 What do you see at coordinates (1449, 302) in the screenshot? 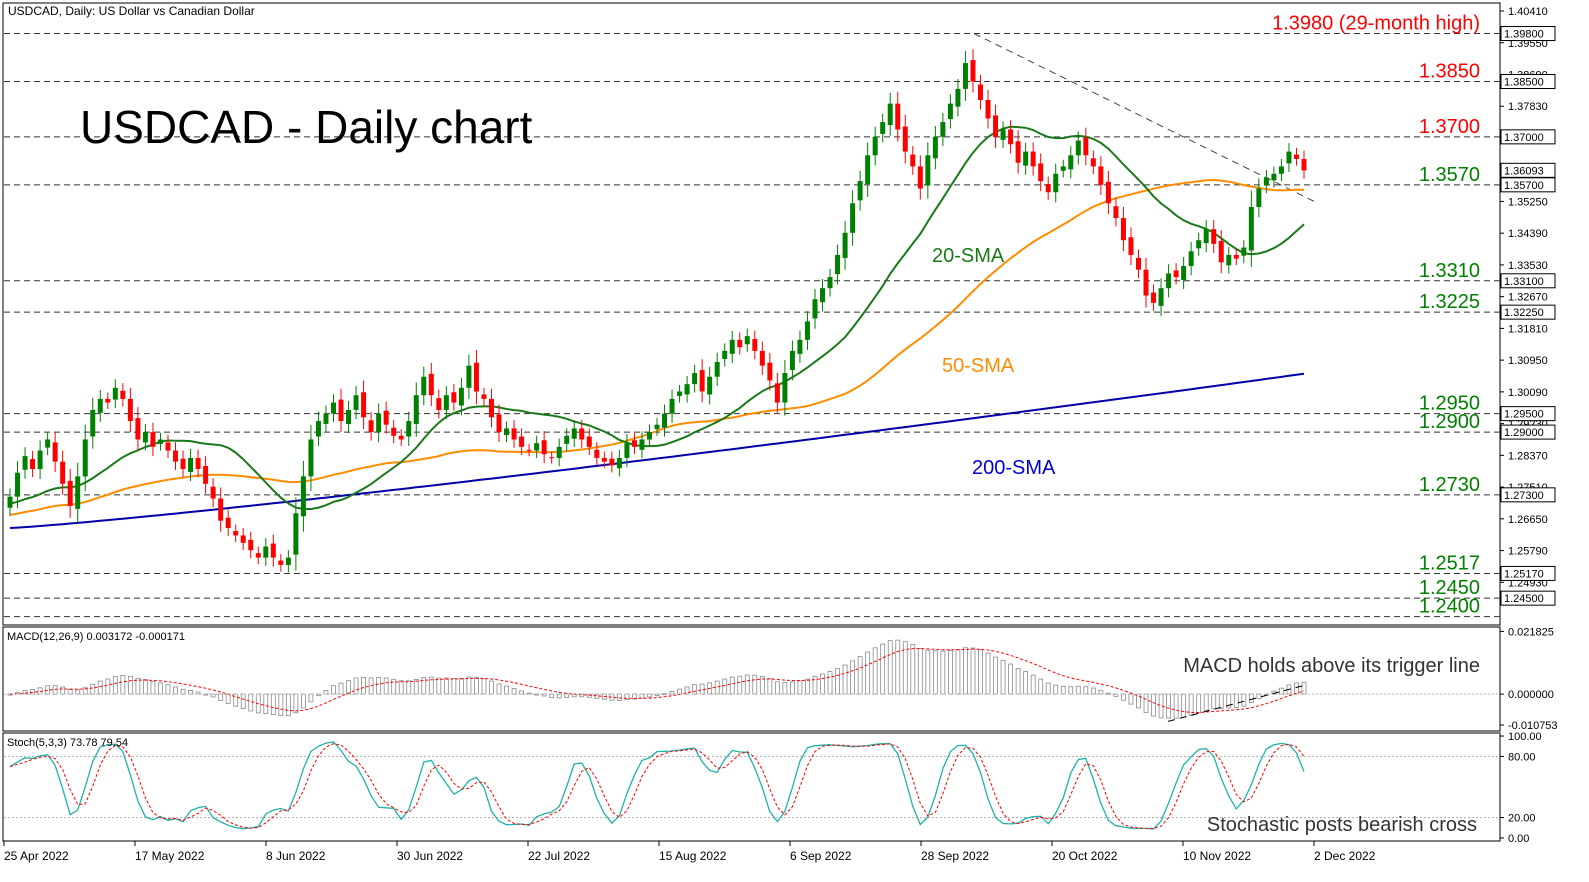
I see `level-label: 1.3225` at bounding box center [1449, 302].